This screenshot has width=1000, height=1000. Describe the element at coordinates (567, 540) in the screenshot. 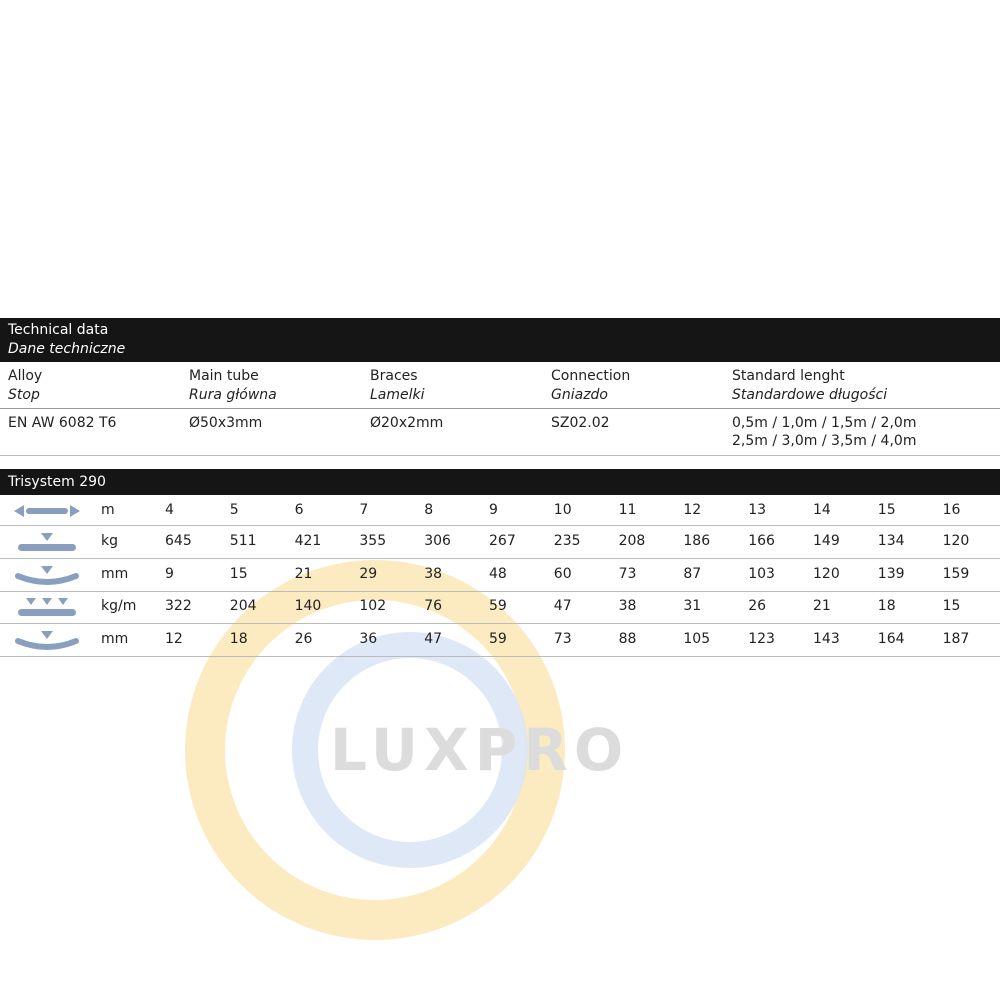

I see `table-cell: 235` at that location.